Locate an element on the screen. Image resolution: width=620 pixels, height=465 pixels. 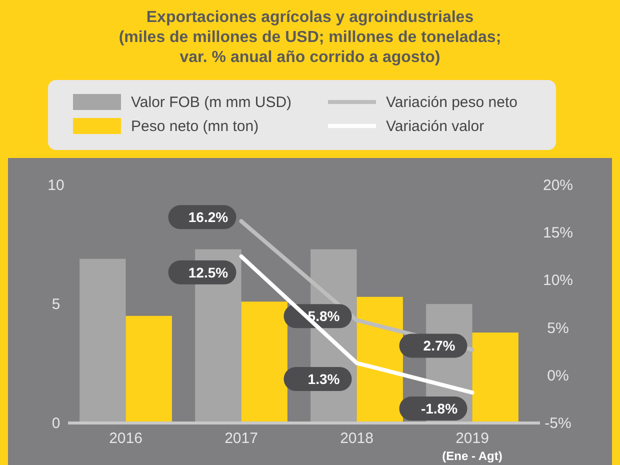
legend-label: Peso neto (mn ton) is located at coordinates (195, 126).